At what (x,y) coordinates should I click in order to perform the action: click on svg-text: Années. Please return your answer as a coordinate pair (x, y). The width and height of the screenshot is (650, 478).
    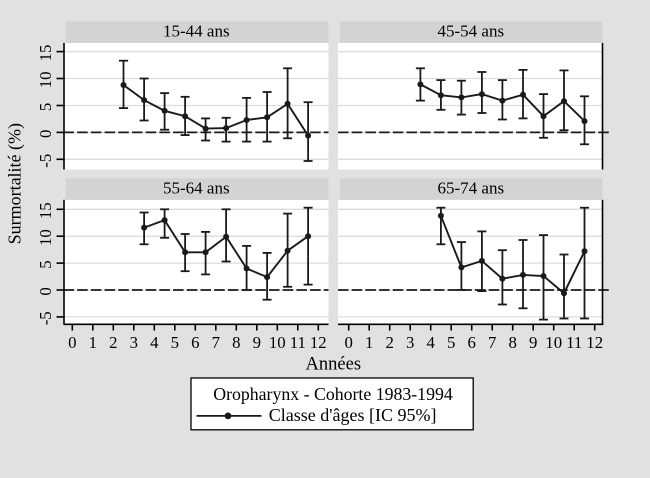
    Looking at the image, I should click on (333, 365).